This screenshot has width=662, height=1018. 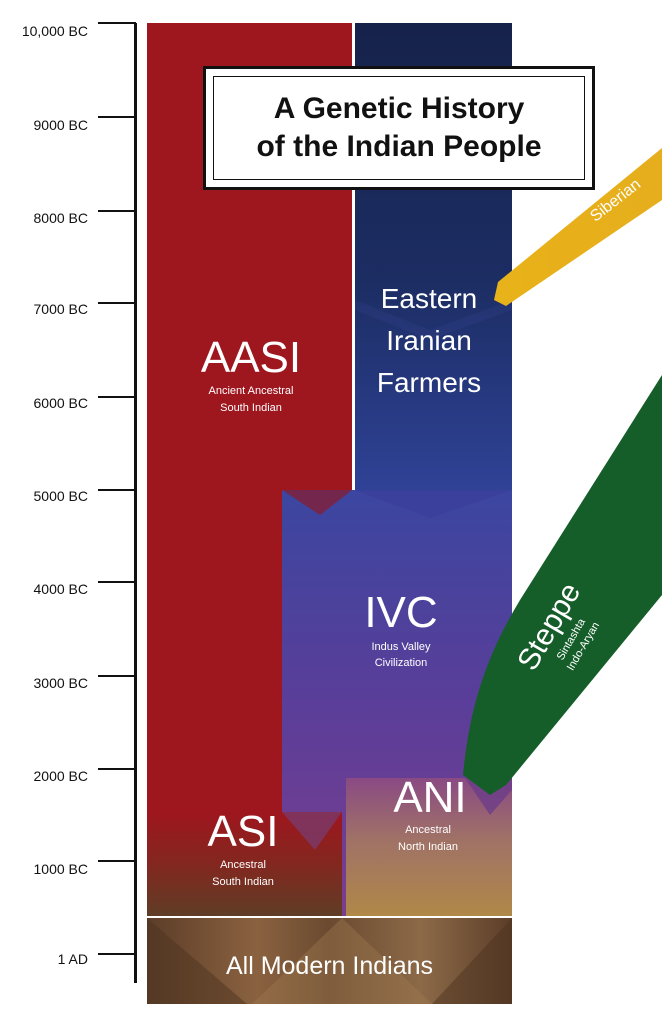 I want to click on tick-label: 3000 BC, so click(x=60, y=683).